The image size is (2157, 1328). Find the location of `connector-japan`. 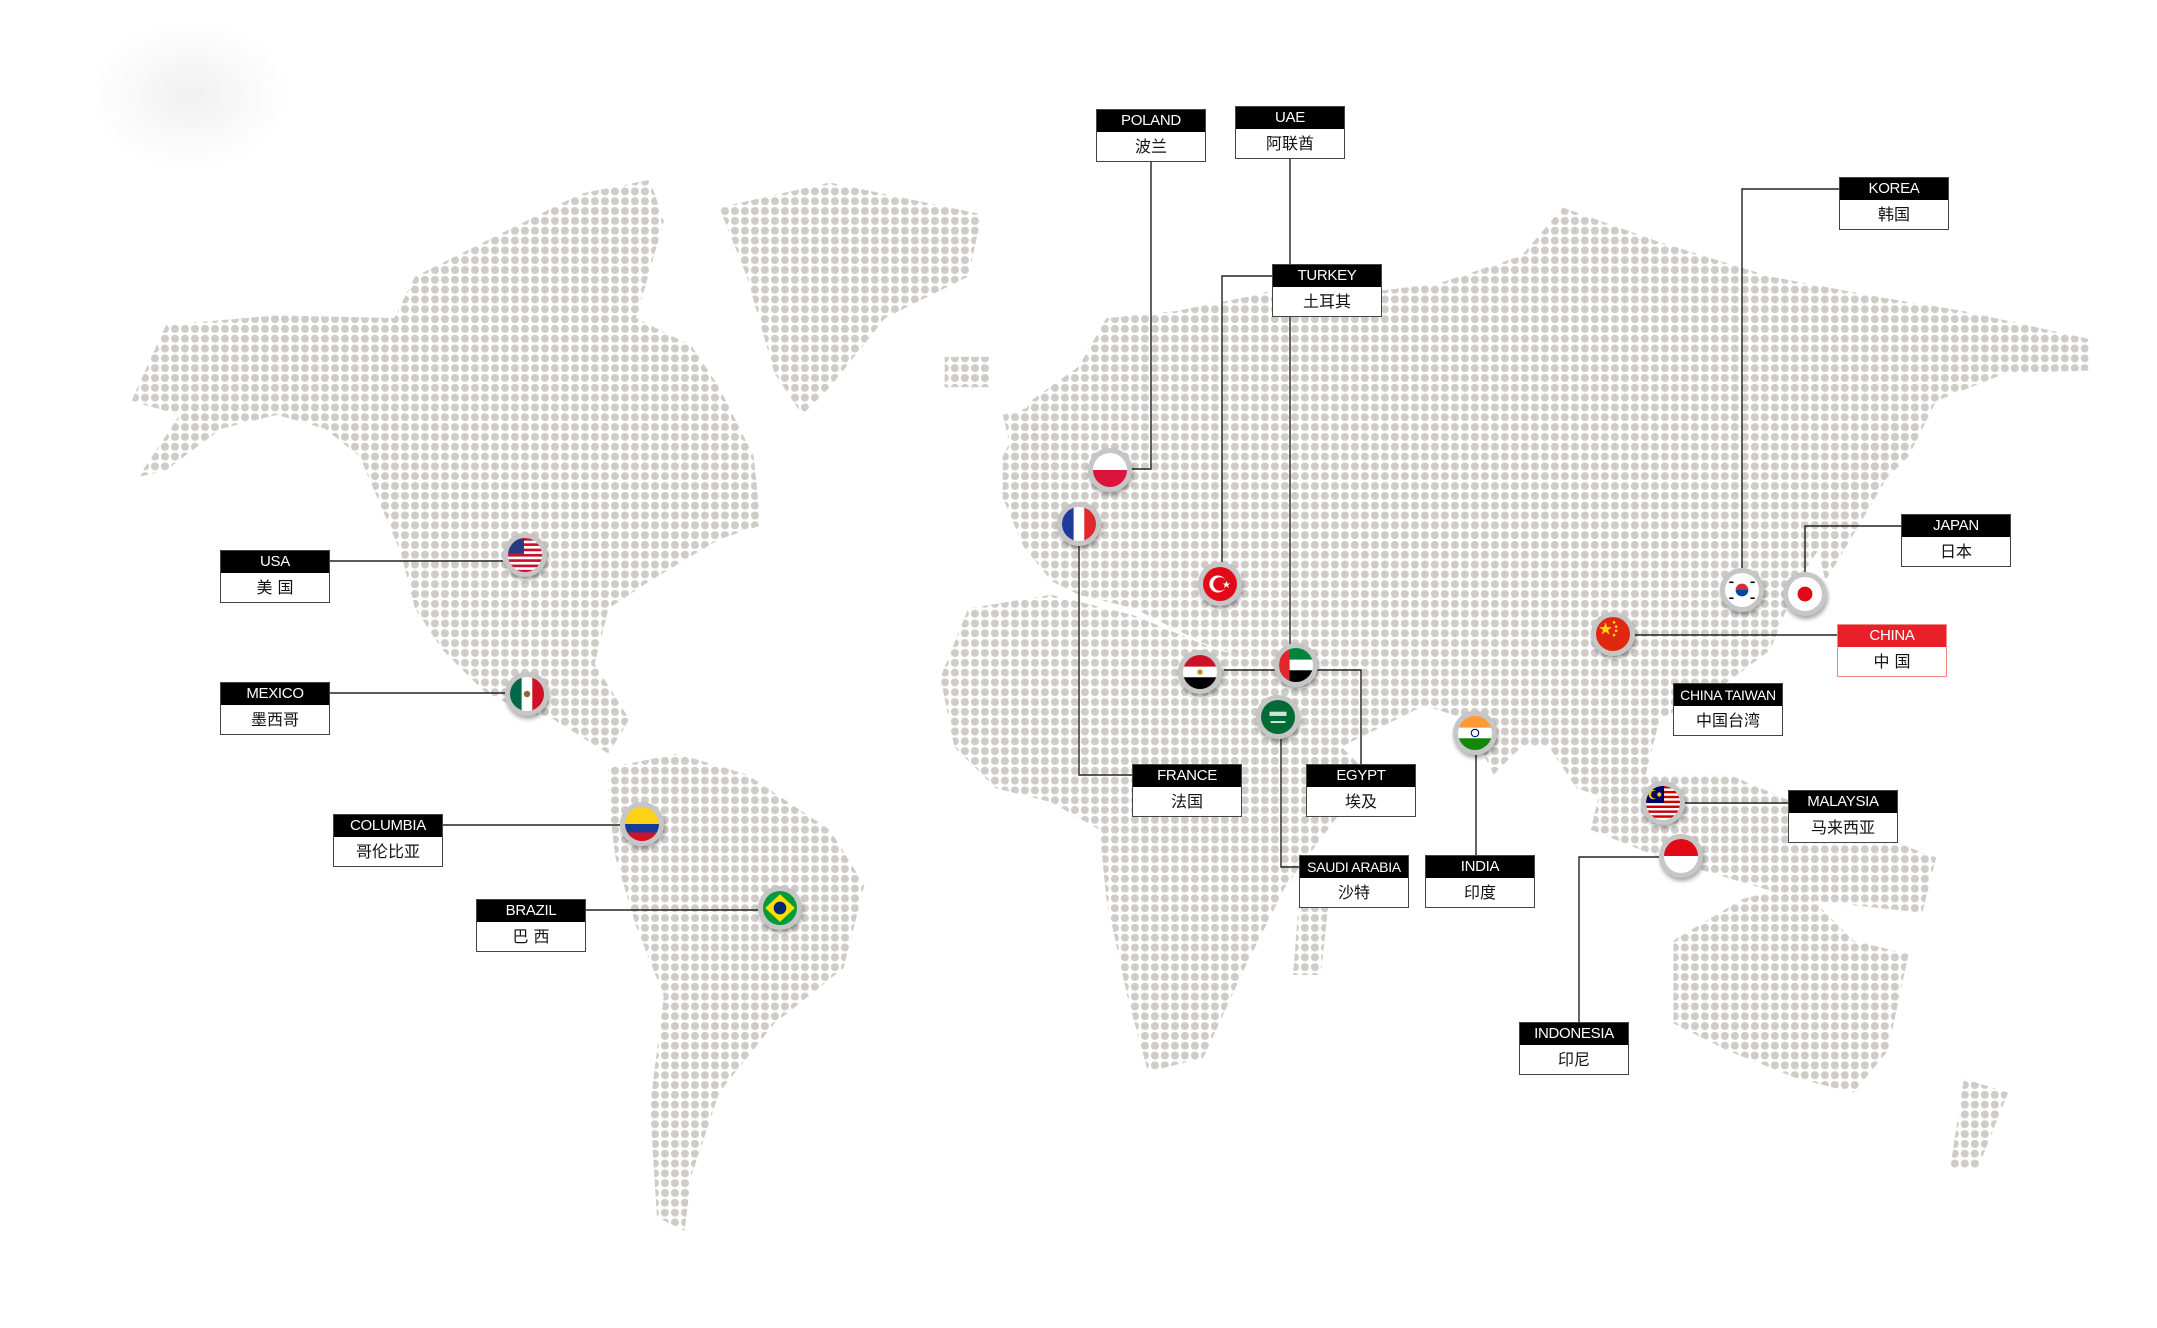

connector-japan is located at coordinates (1852, 548).